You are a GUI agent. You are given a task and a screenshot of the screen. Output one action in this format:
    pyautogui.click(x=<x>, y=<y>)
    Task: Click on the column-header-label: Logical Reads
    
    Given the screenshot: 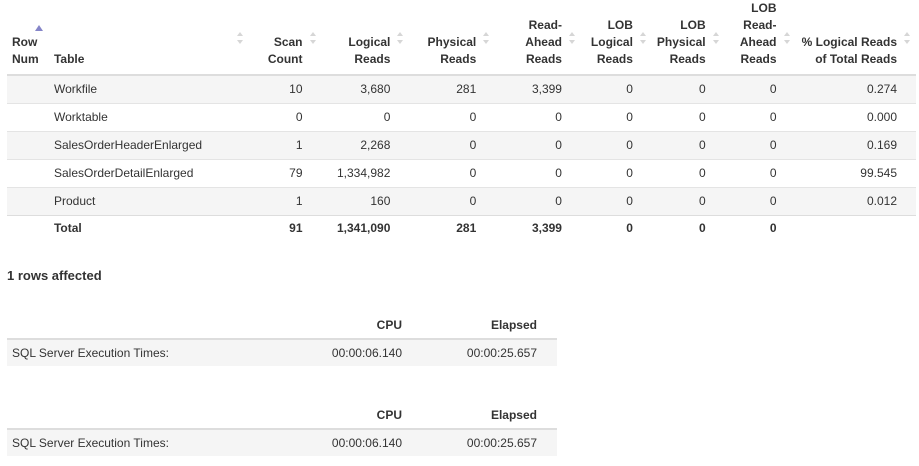 What is the action you would take?
    pyautogui.click(x=369, y=50)
    